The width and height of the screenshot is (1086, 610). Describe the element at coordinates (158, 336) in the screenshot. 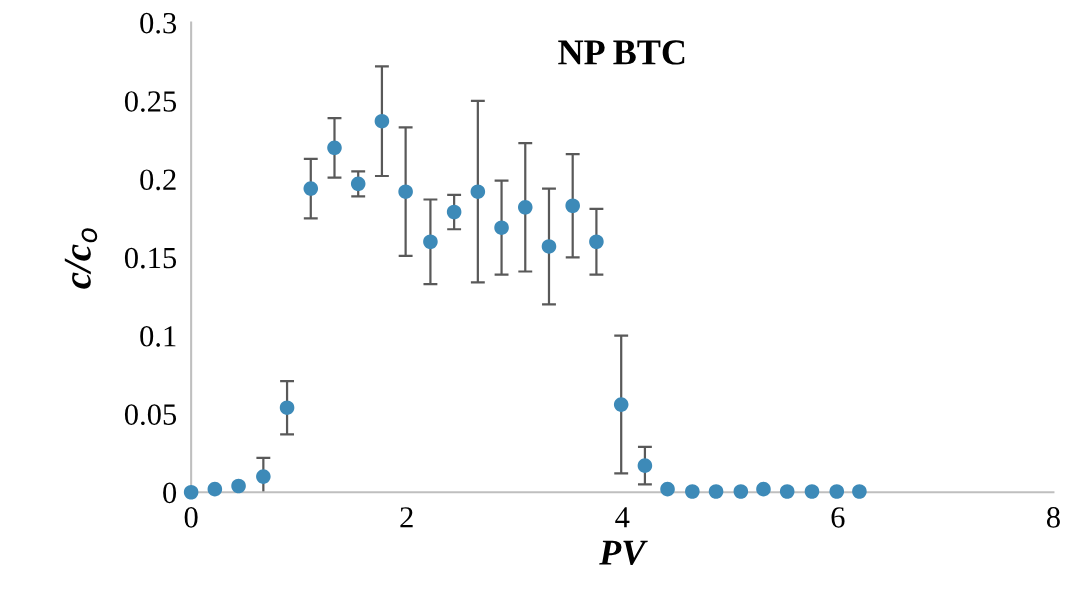

I see `y-tick-label: 0.1` at that location.